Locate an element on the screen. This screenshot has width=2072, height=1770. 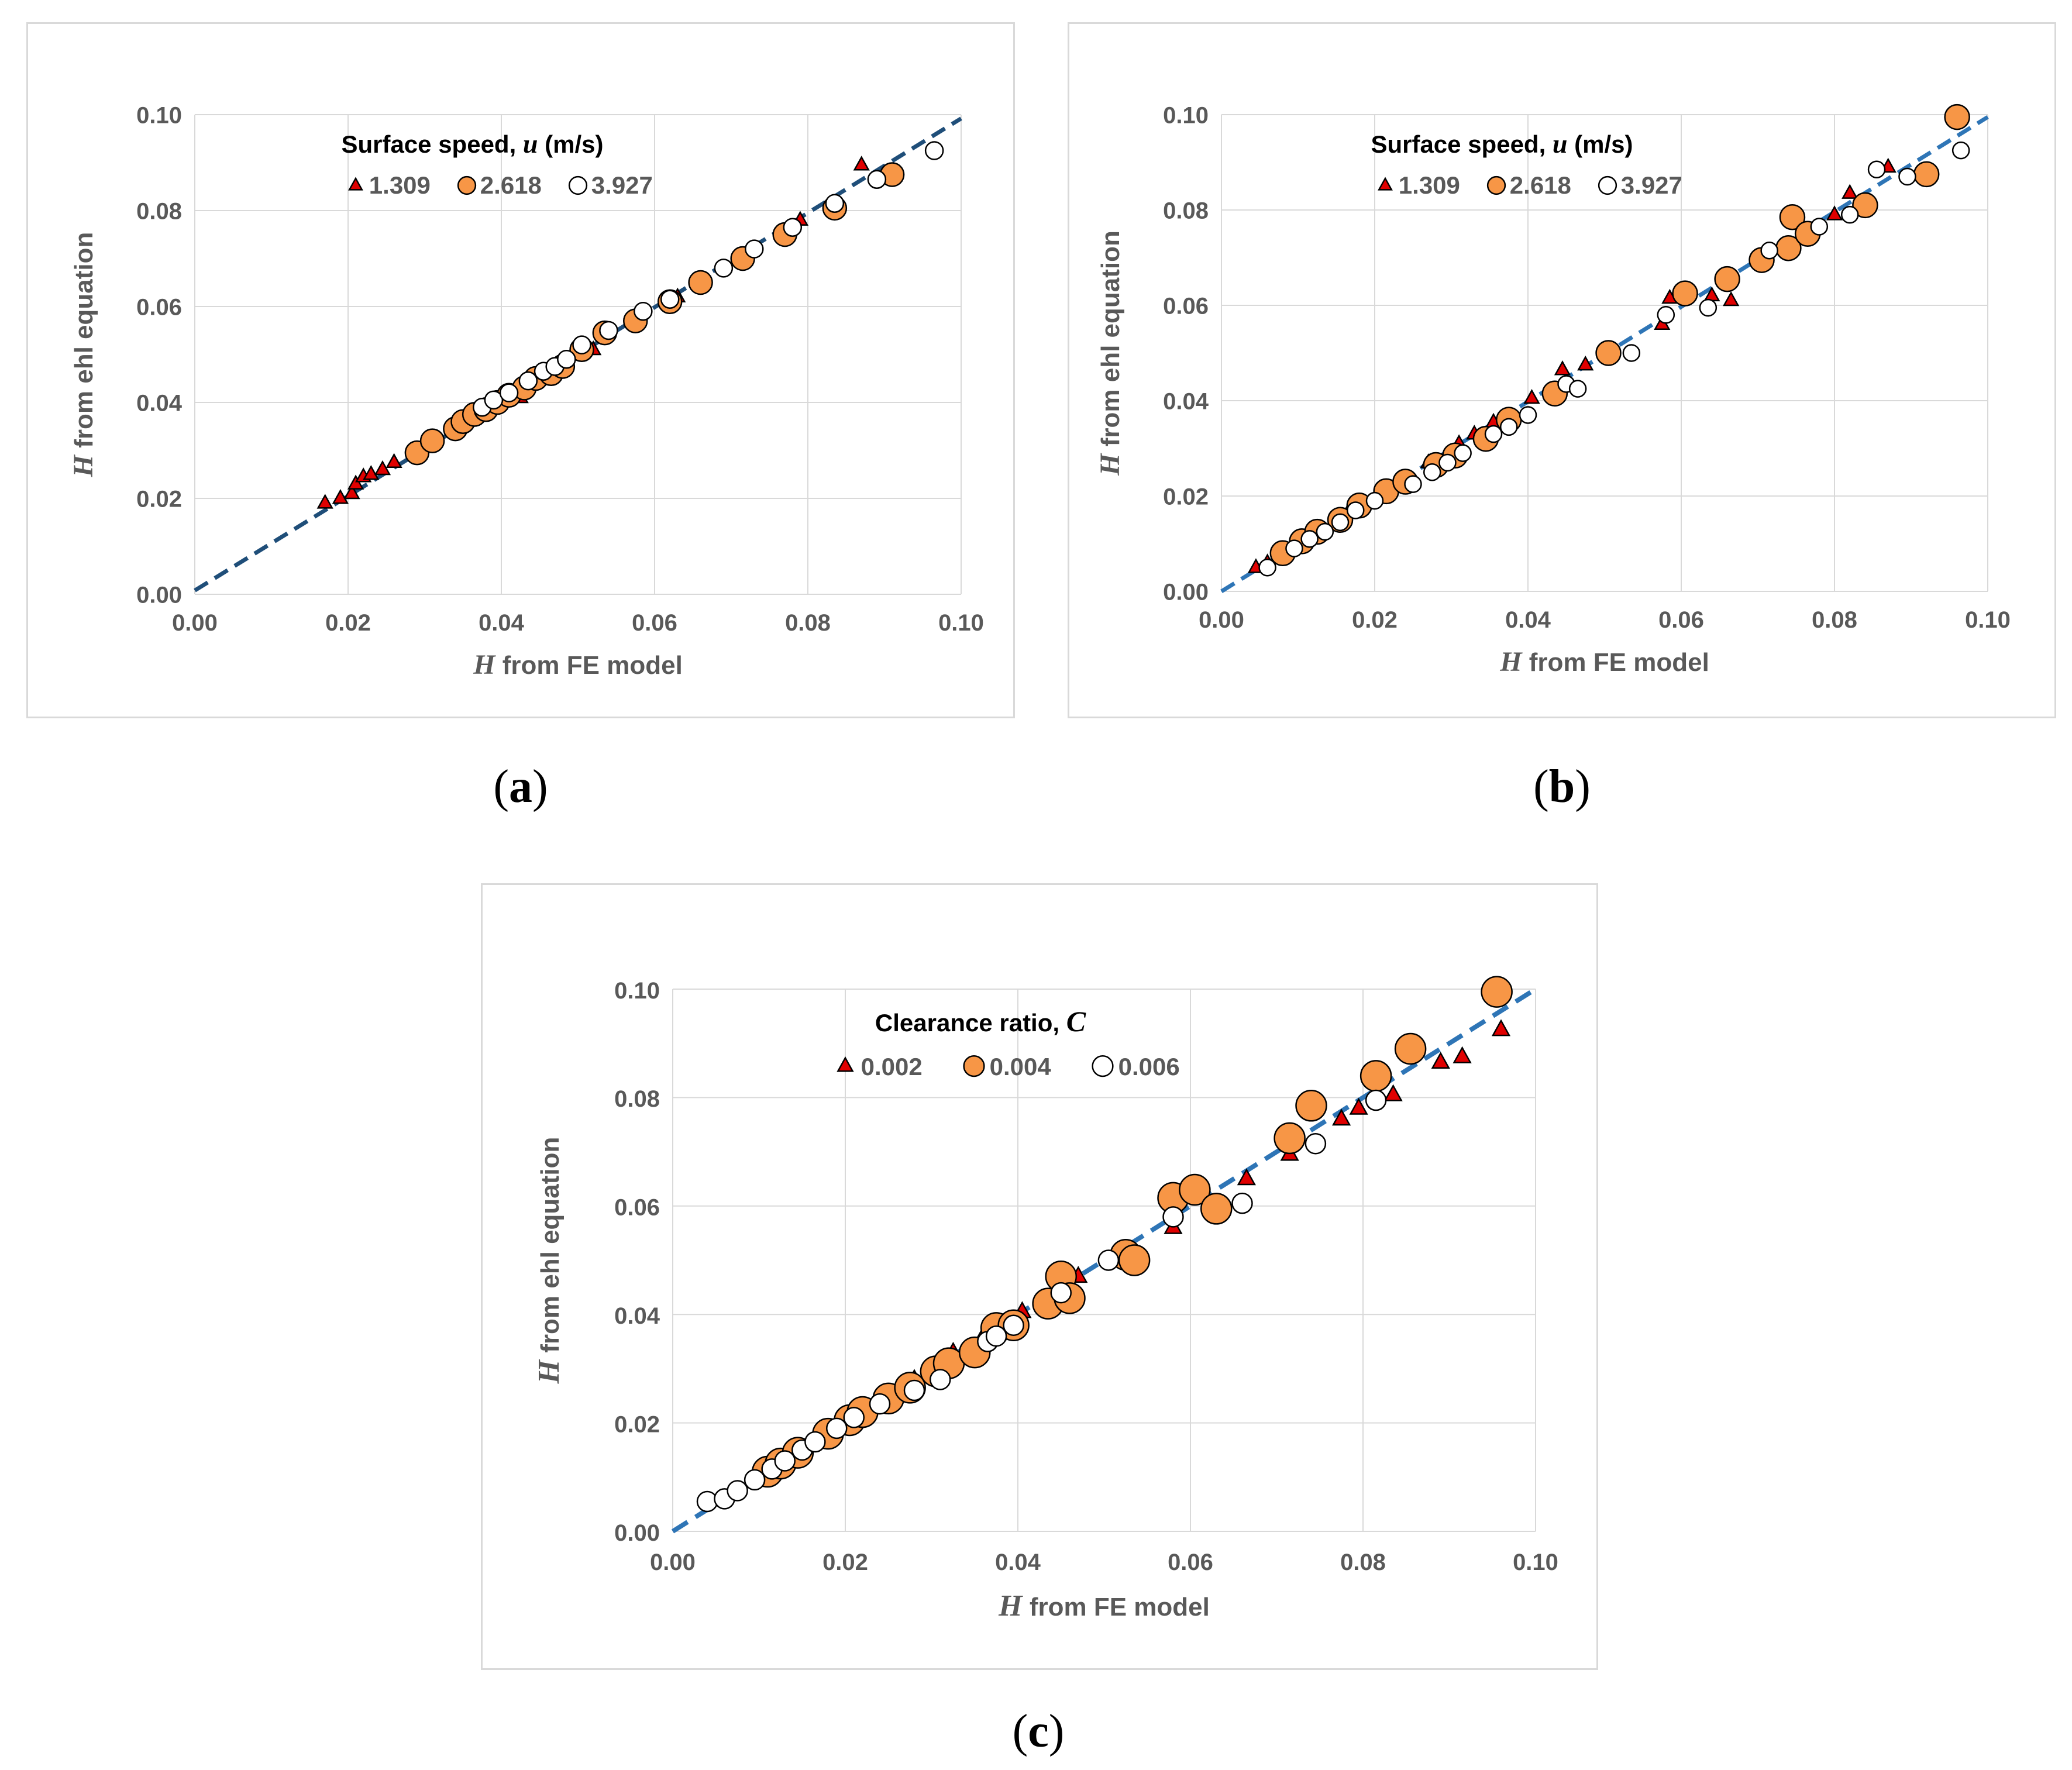
chart-b-ytick: 0.10 is located at coordinates (1186, 115).